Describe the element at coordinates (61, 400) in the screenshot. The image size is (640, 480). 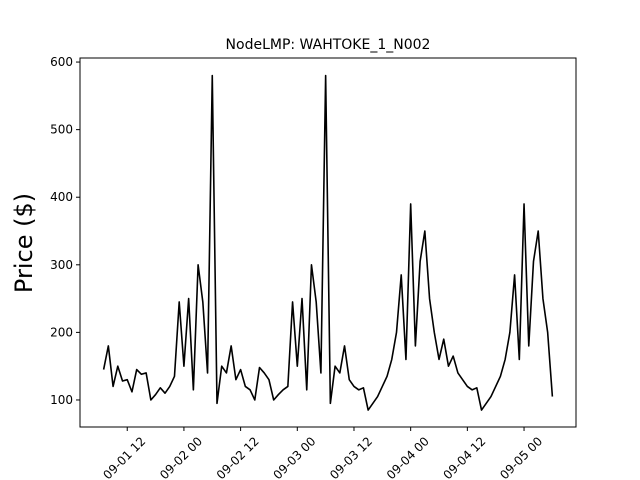
I see `y-tick-label: 100` at that location.